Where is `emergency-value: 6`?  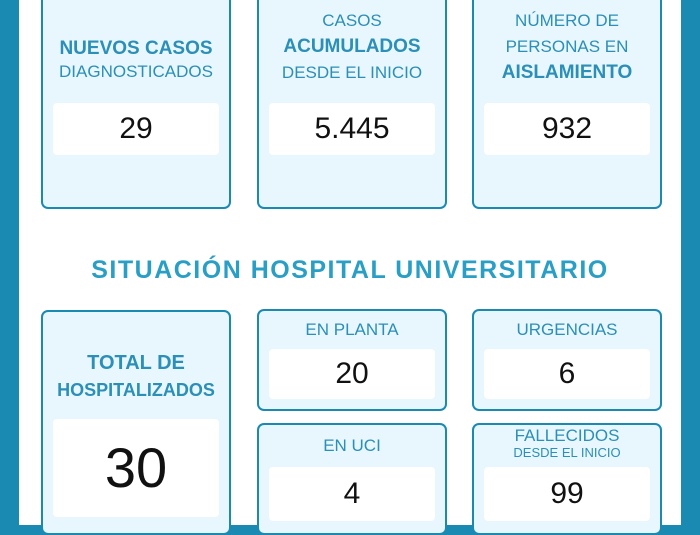
emergency-value: 6 is located at coordinates (567, 374).